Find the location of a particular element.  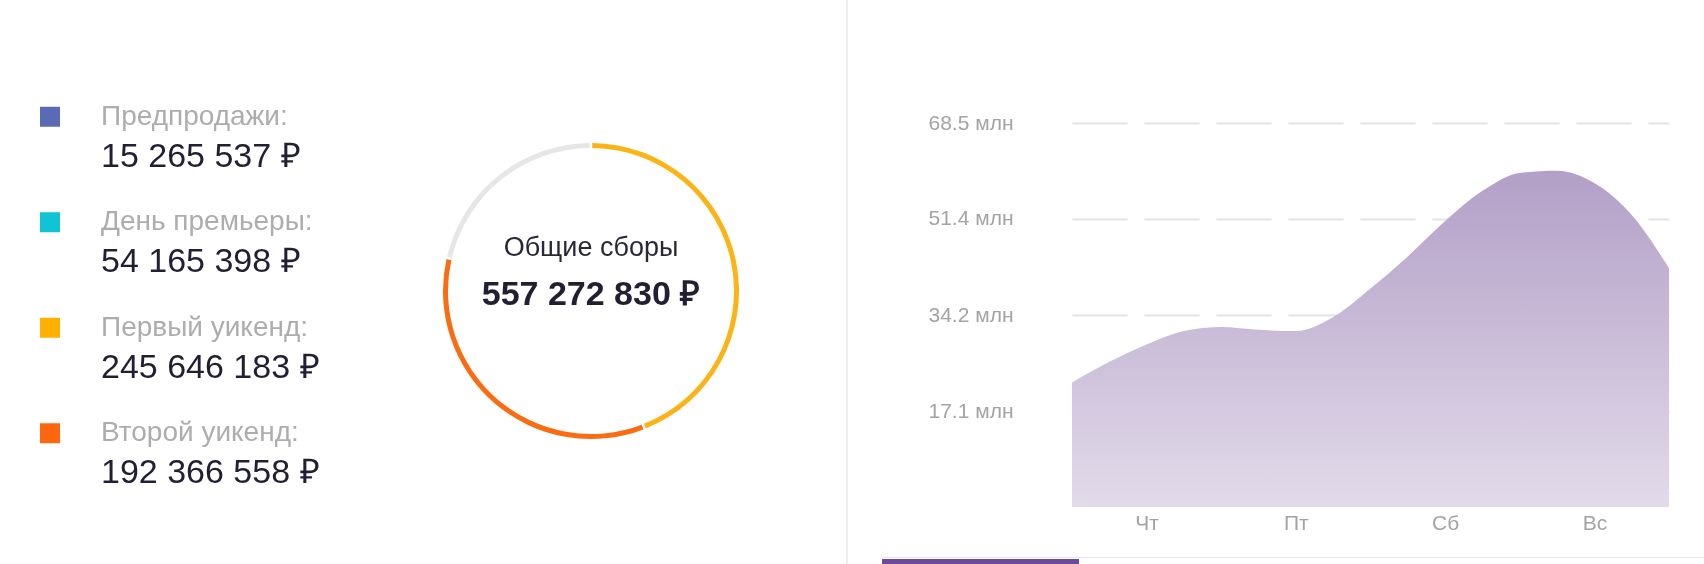

text: День премьеры: is located at coordinates (207, 221).